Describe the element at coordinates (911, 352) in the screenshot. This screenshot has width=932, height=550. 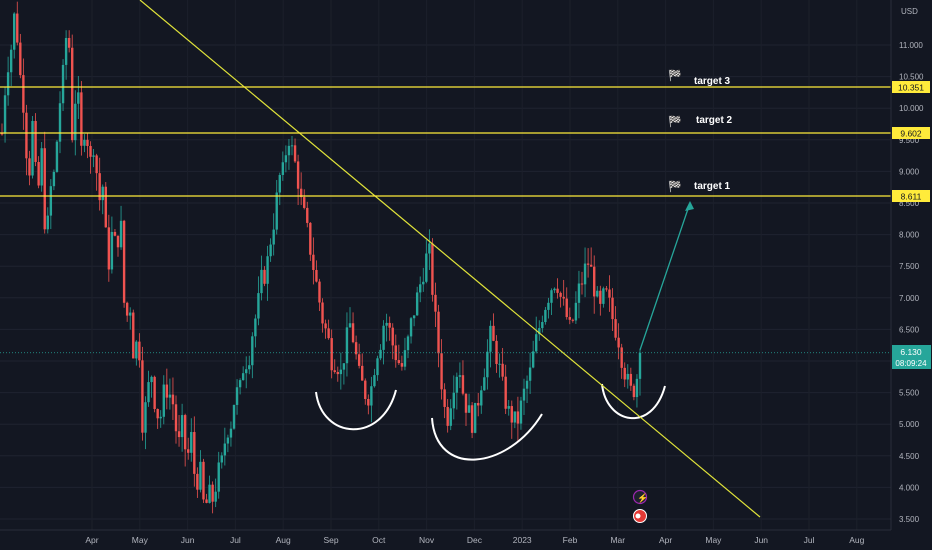
I see `last-price-value: 6.130` at that location.